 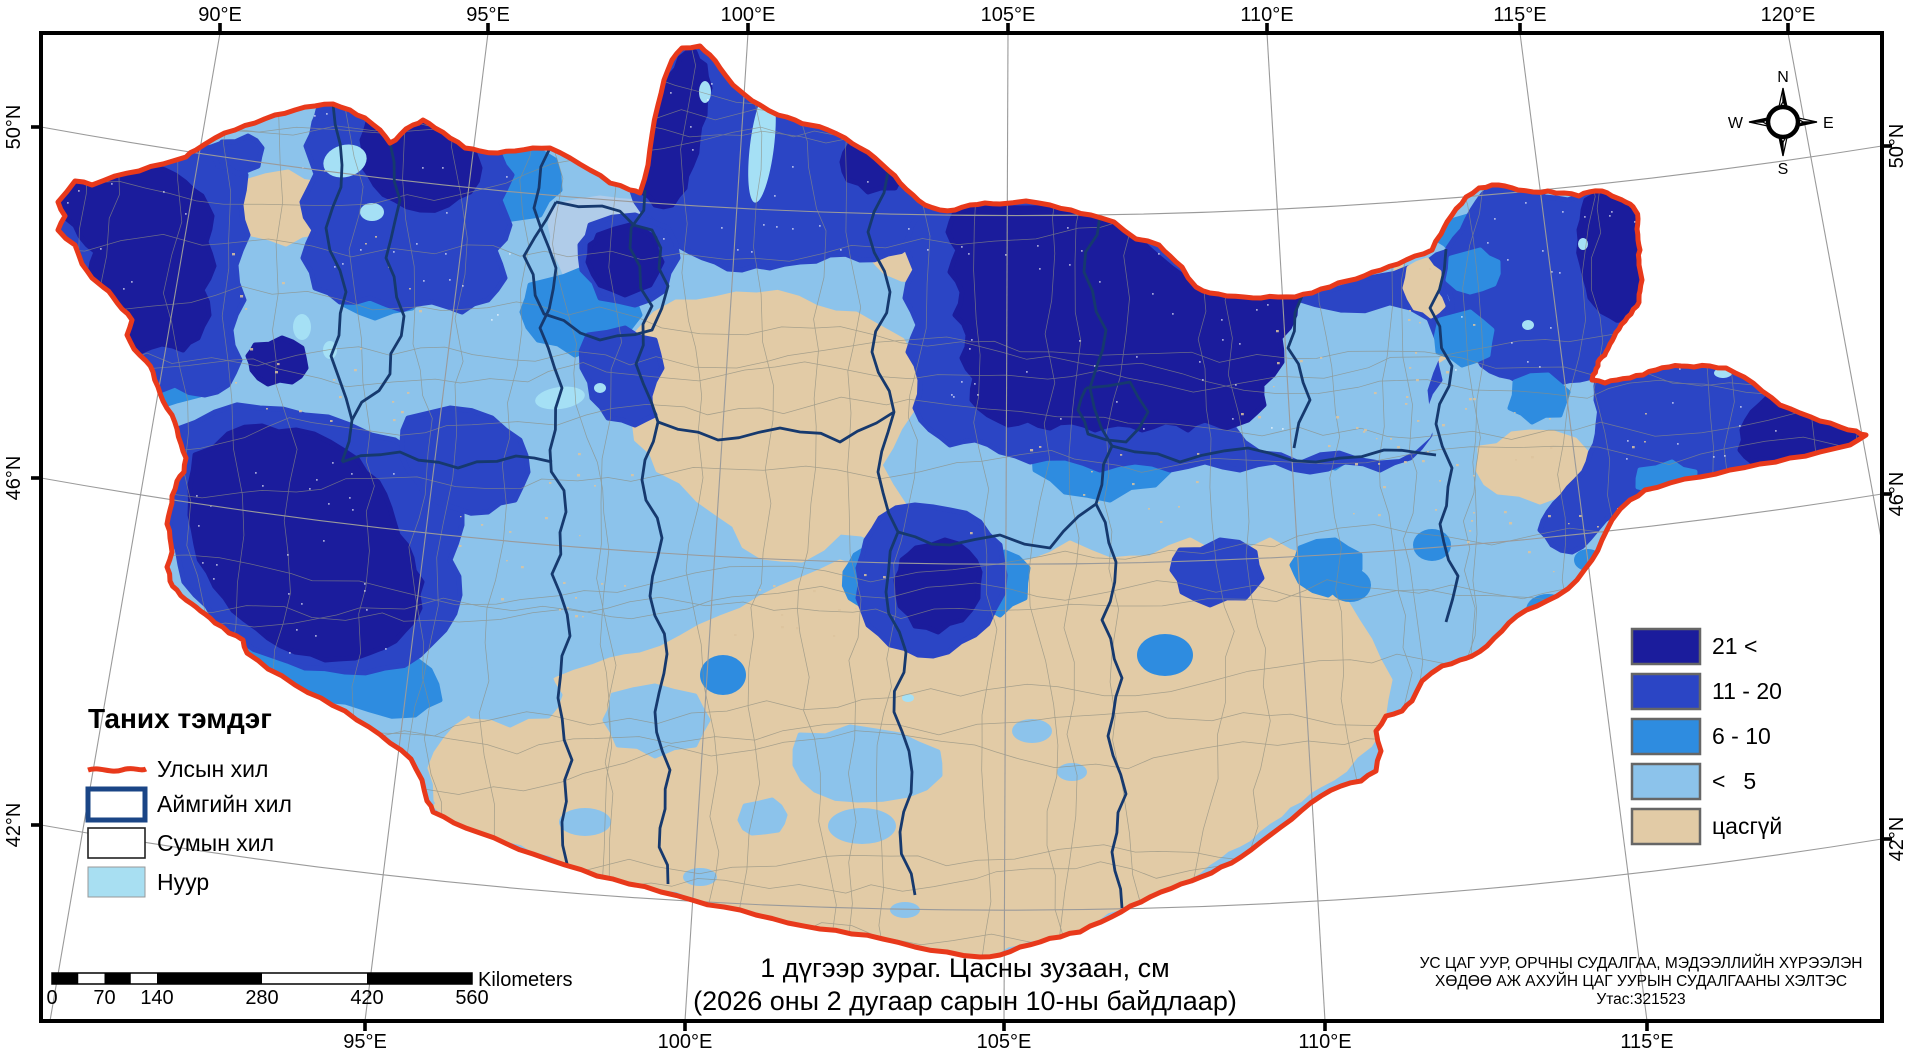 What do you see at coordinates (1640, 999) in the screenshot?
I see `svg-text: Утас:321523` at bounding box center [1640, 999].